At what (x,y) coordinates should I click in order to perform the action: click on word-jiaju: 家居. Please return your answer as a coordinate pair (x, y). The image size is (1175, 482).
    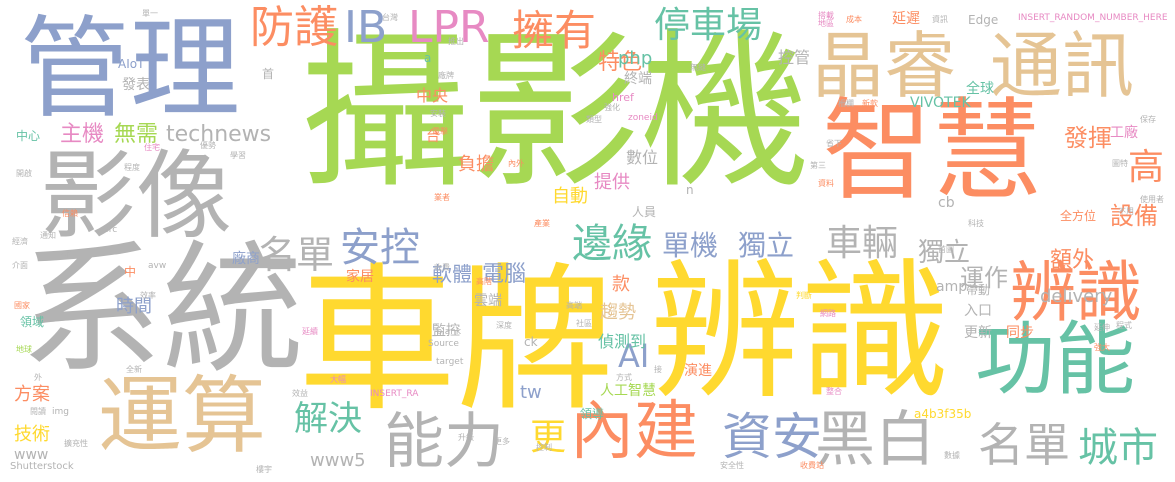
    Looking at the image, I should click on (360, 277).